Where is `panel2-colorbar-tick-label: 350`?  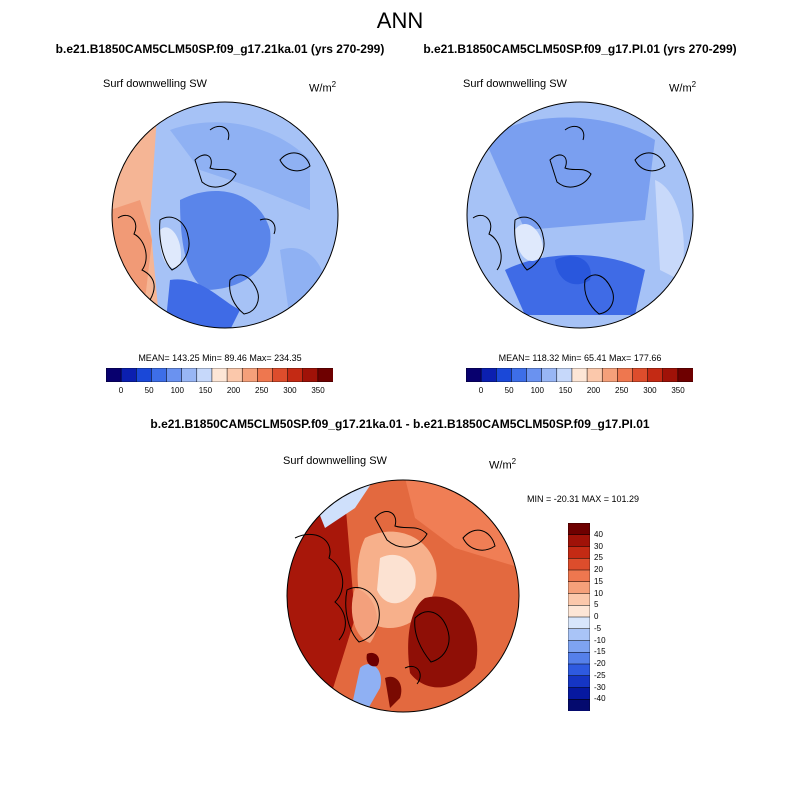
panel2-colorbar-tick-label: 350 is located at coordinates (678, 390).